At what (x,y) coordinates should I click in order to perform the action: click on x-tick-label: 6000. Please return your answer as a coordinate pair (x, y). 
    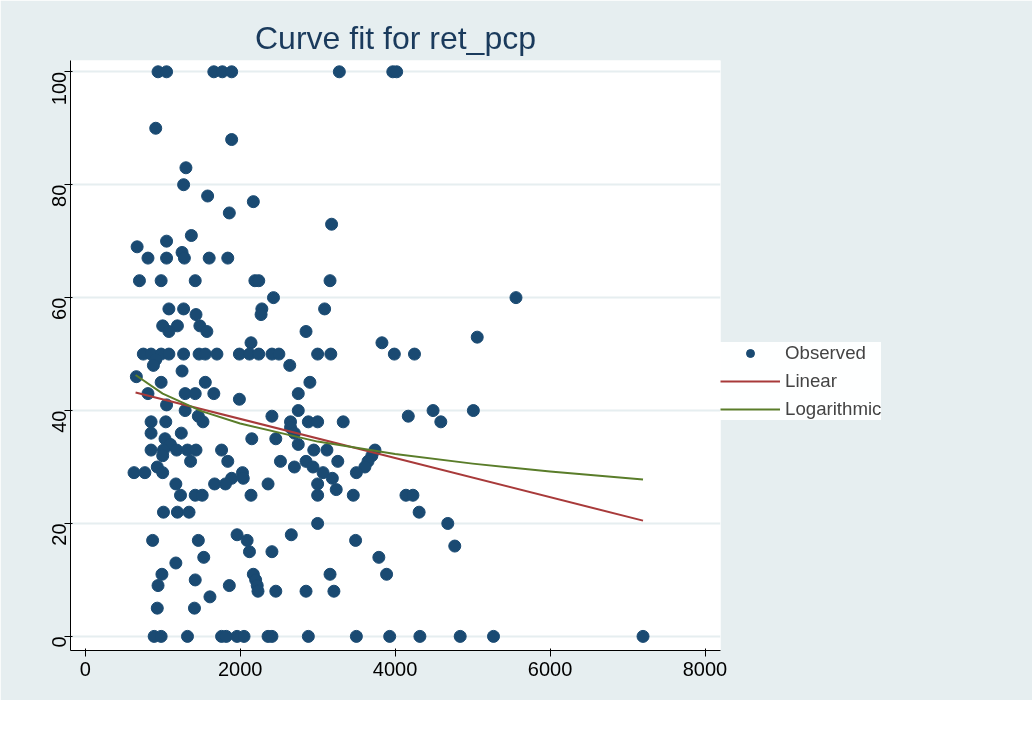
    Looking at the image, I should click on (550, 668).